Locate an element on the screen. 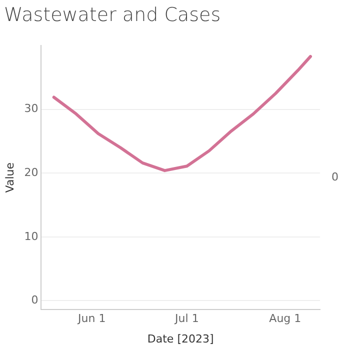 Image resolution: width=350 pixels, height=355 pixels. y-axis-title: Value is located at coordinates (9, 177).